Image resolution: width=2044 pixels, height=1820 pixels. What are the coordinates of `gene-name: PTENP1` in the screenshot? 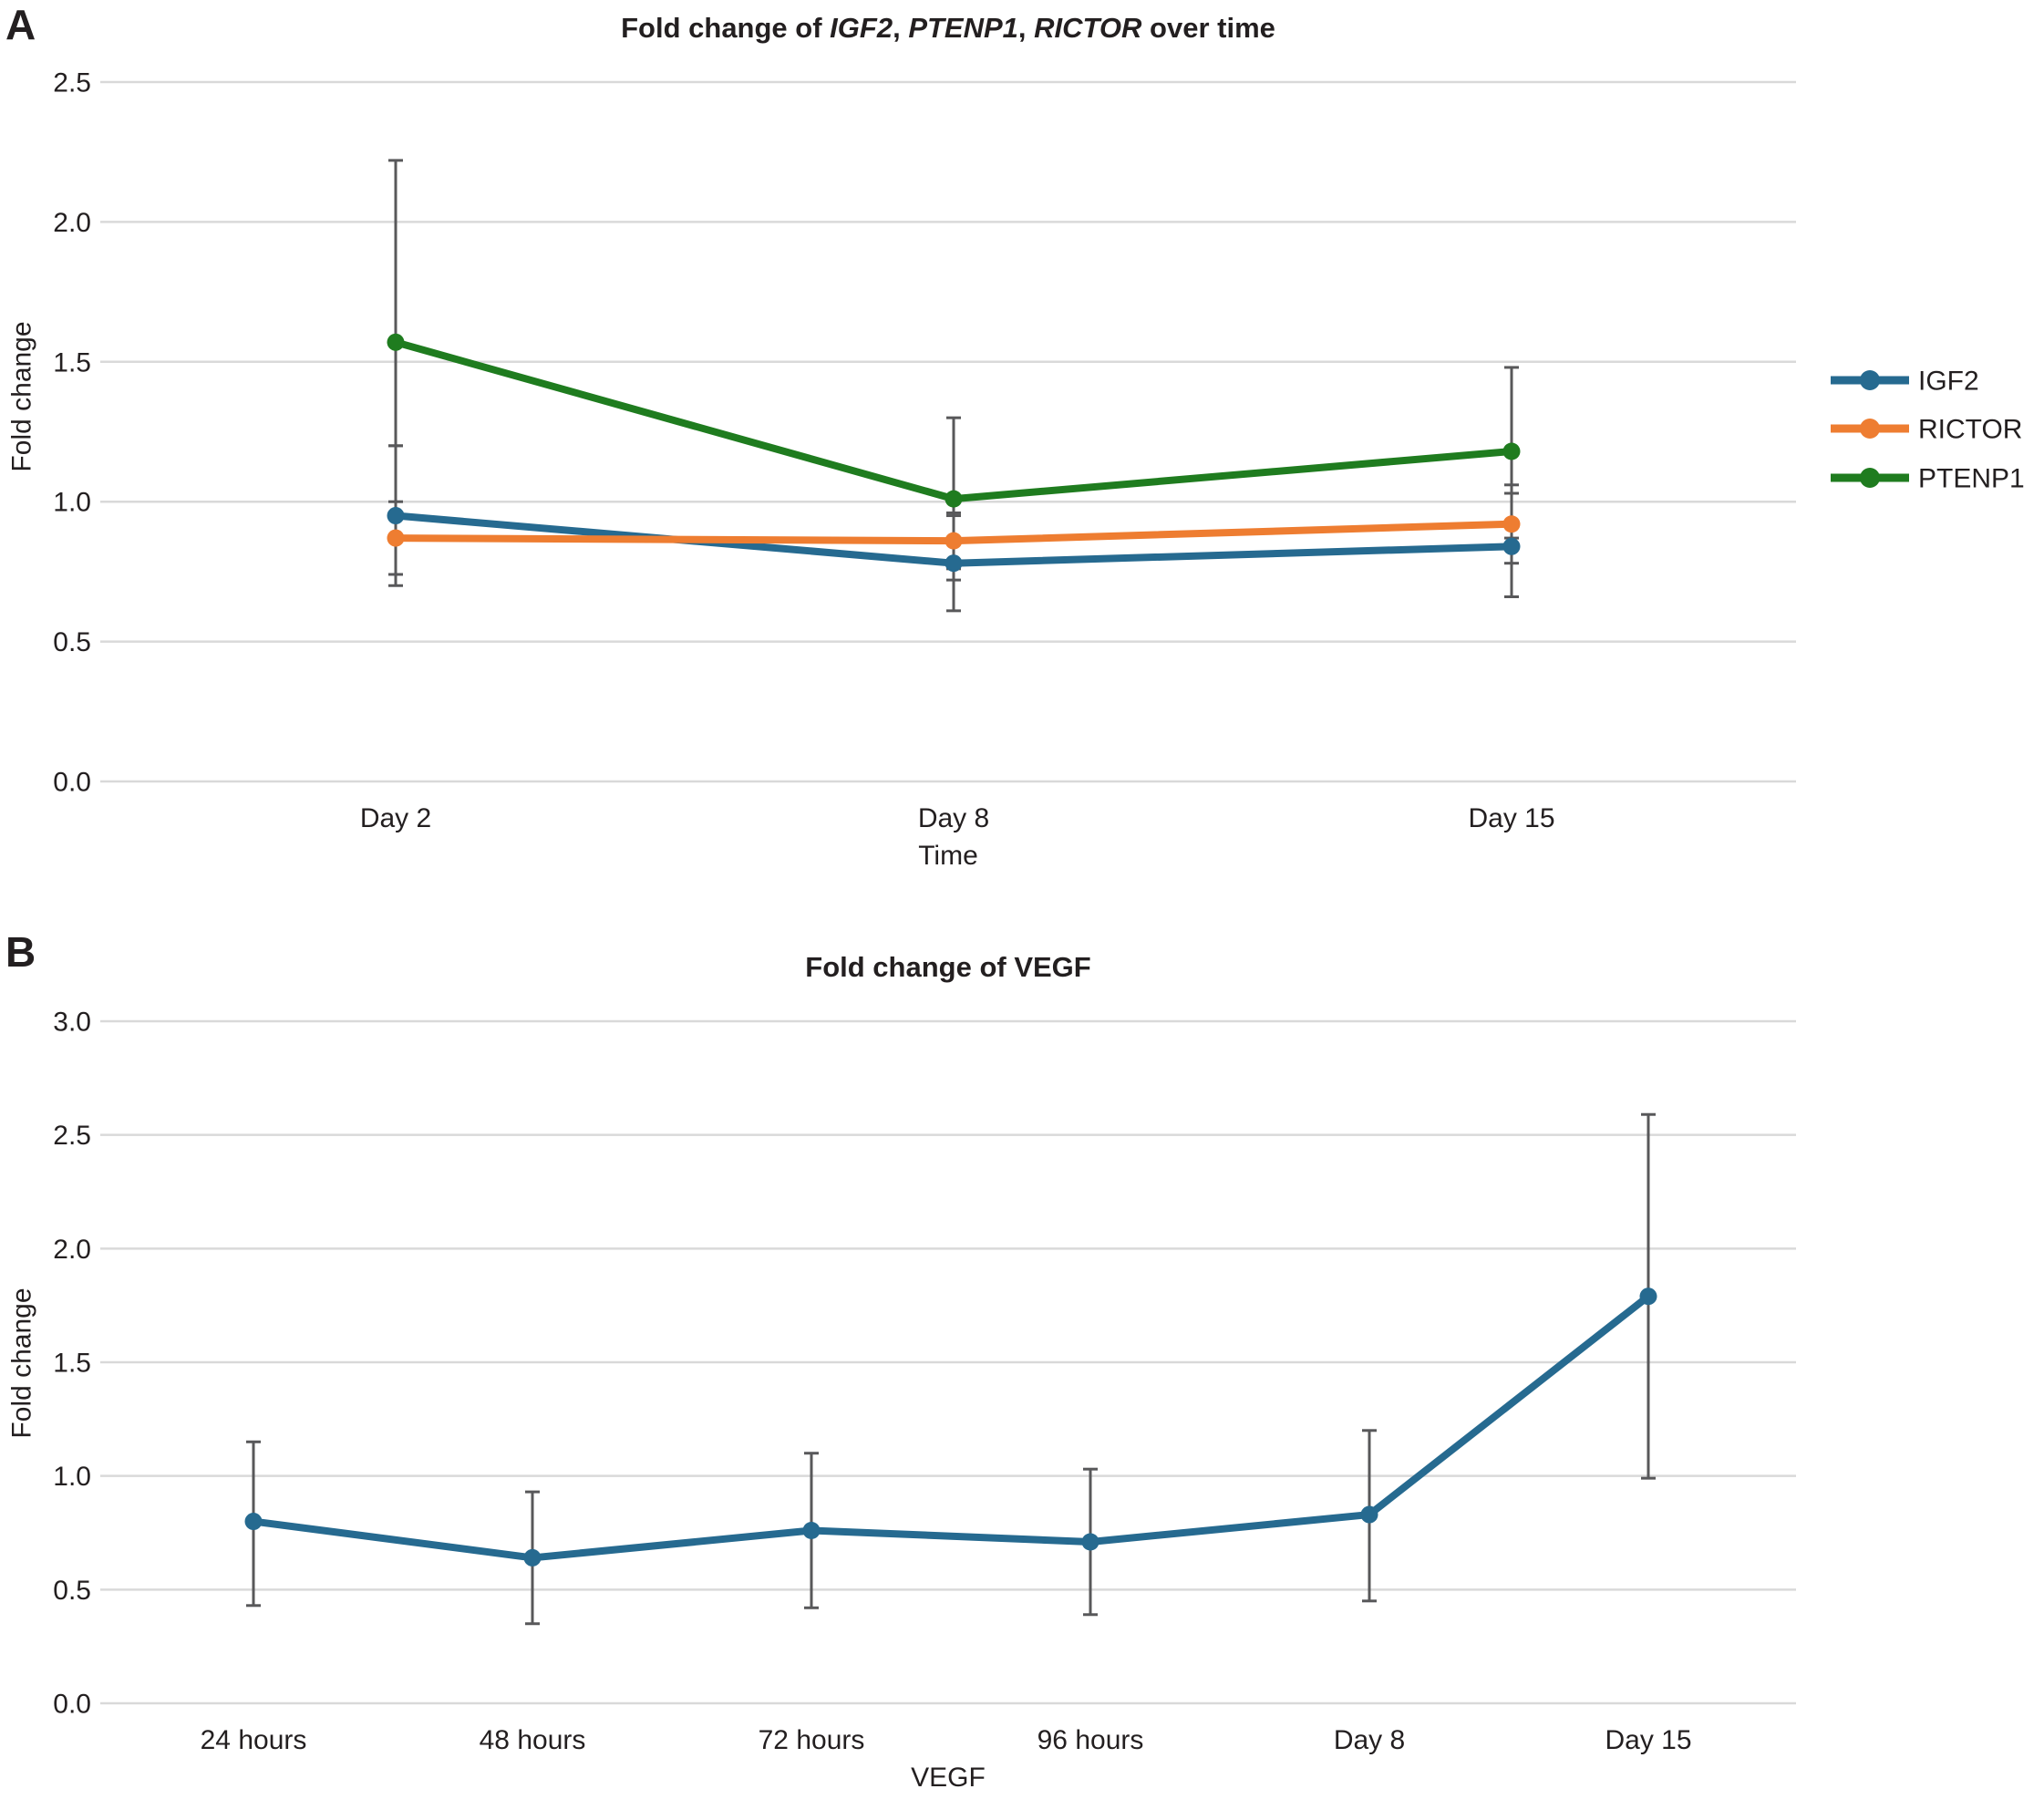 It's located at (963, 28).